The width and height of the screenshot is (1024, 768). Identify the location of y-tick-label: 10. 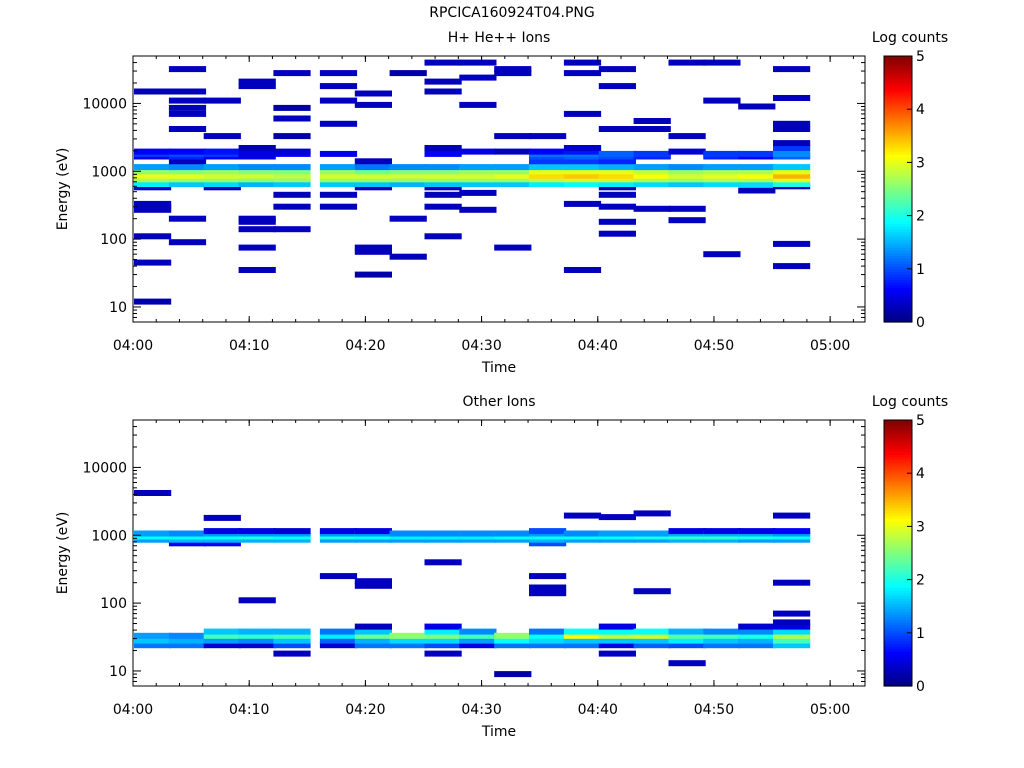
(118, 672).